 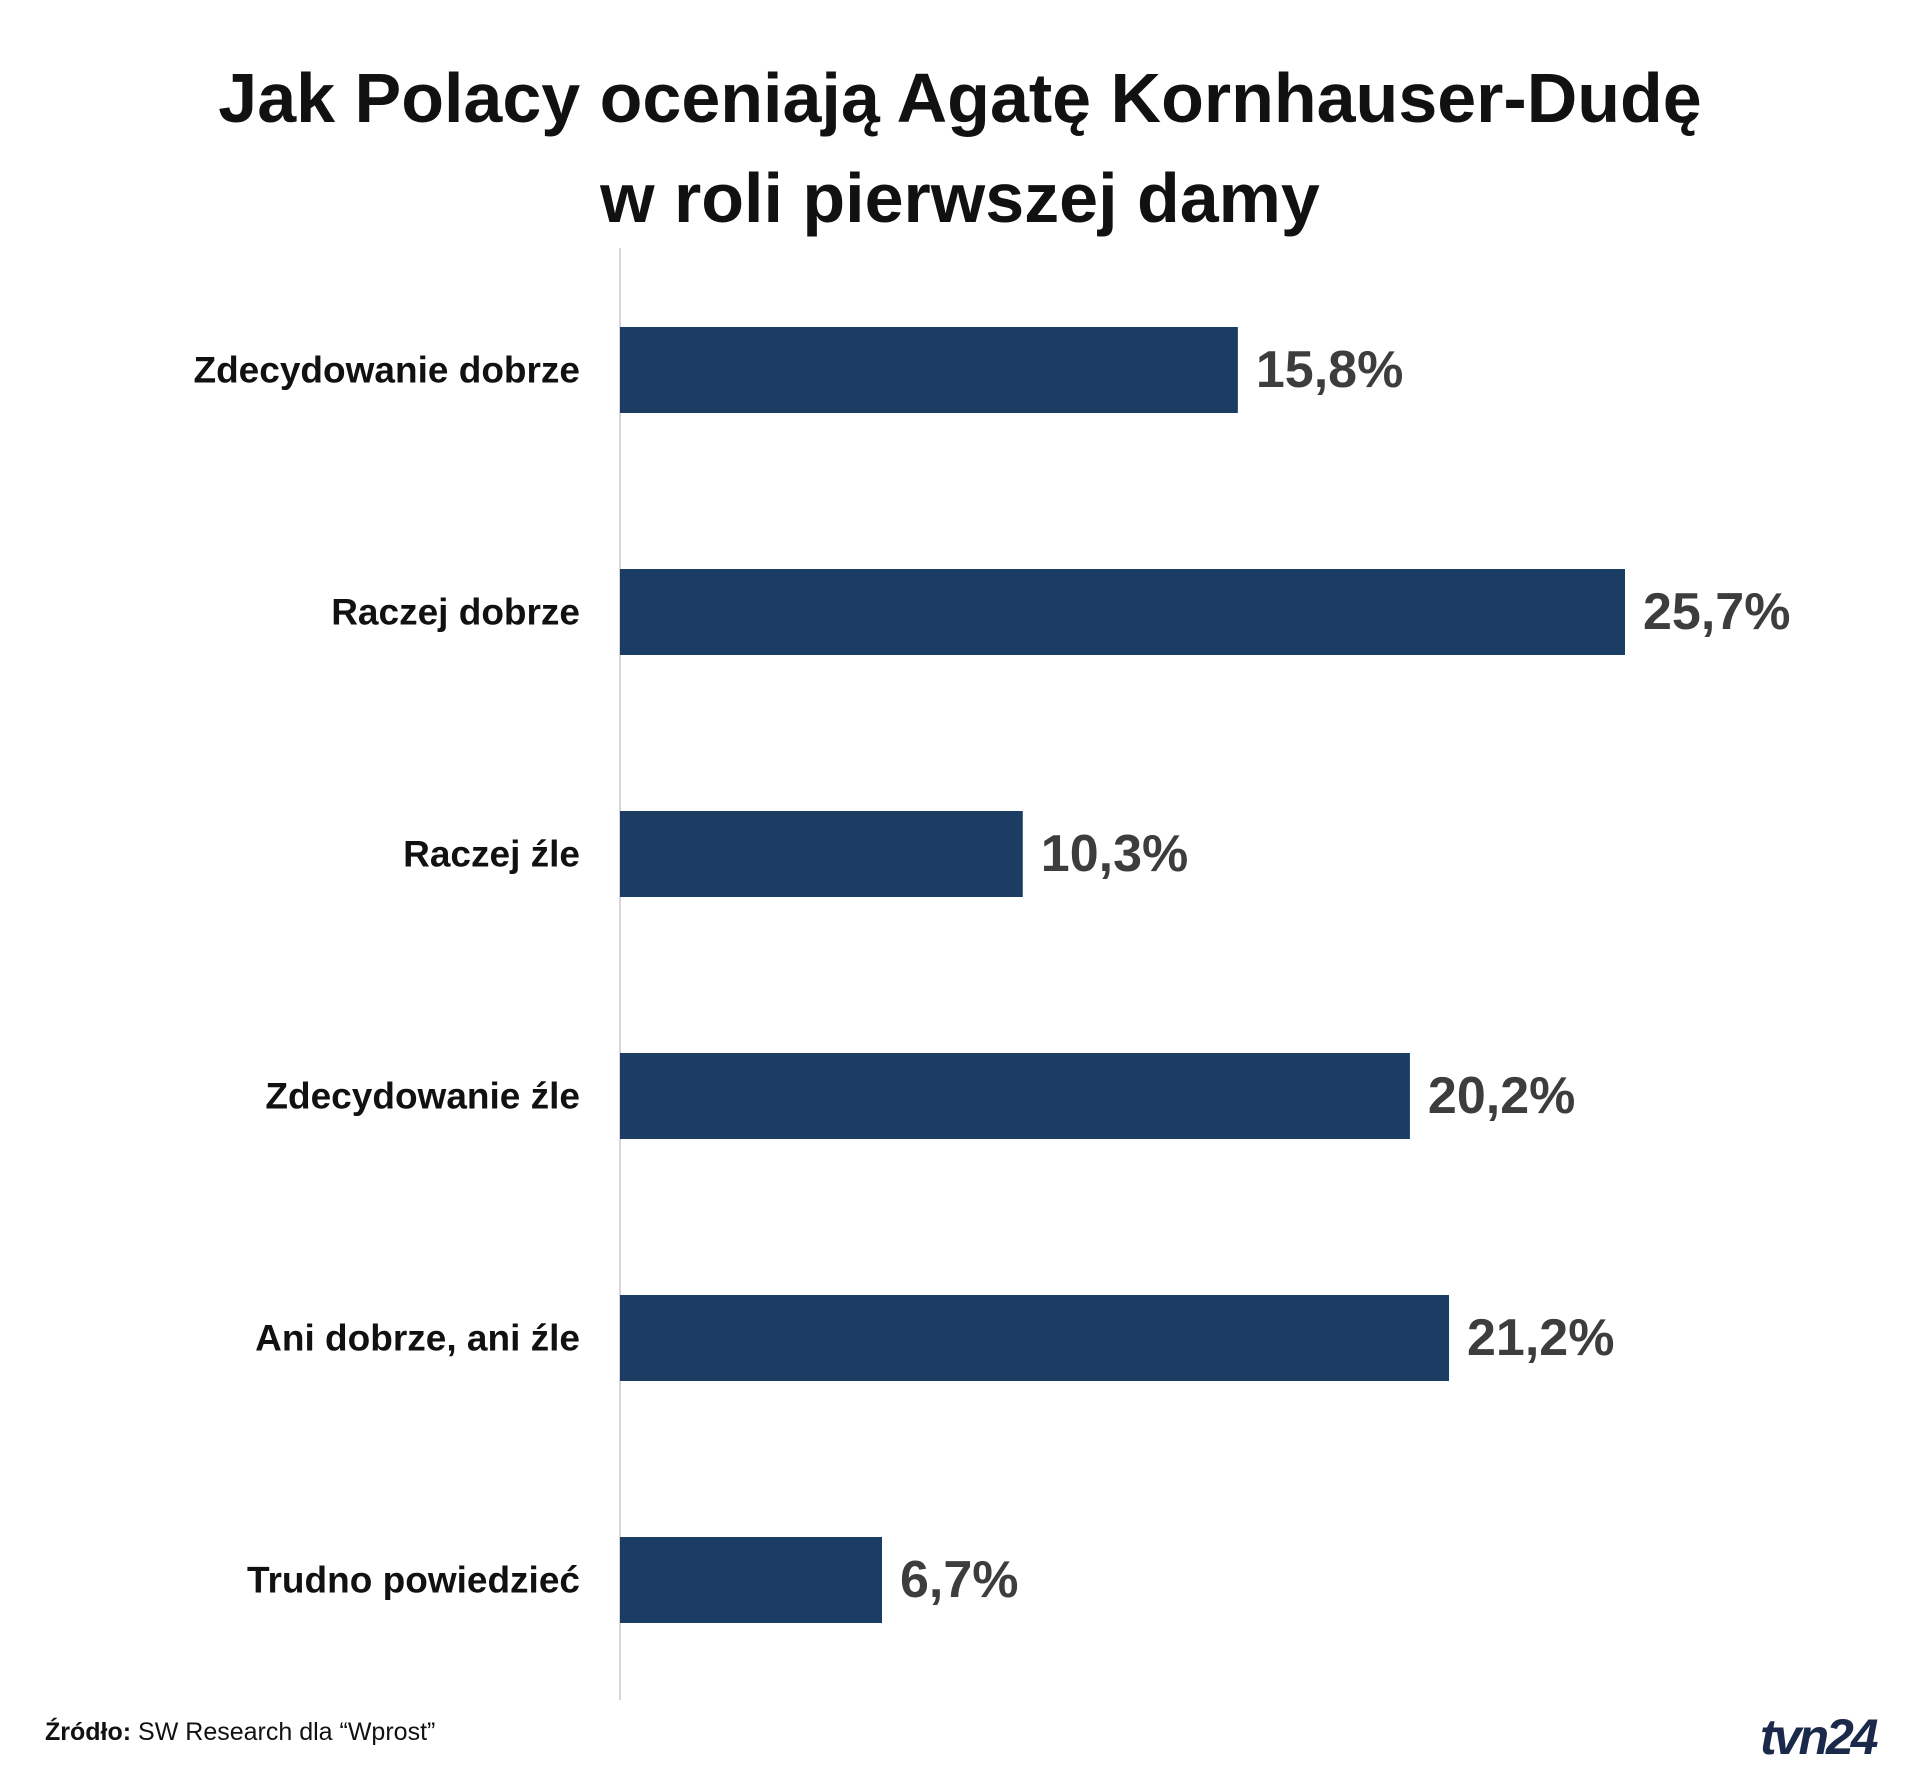 I want to click on category-label: Zdecydowanie źle, so click(x=422, y=1096).